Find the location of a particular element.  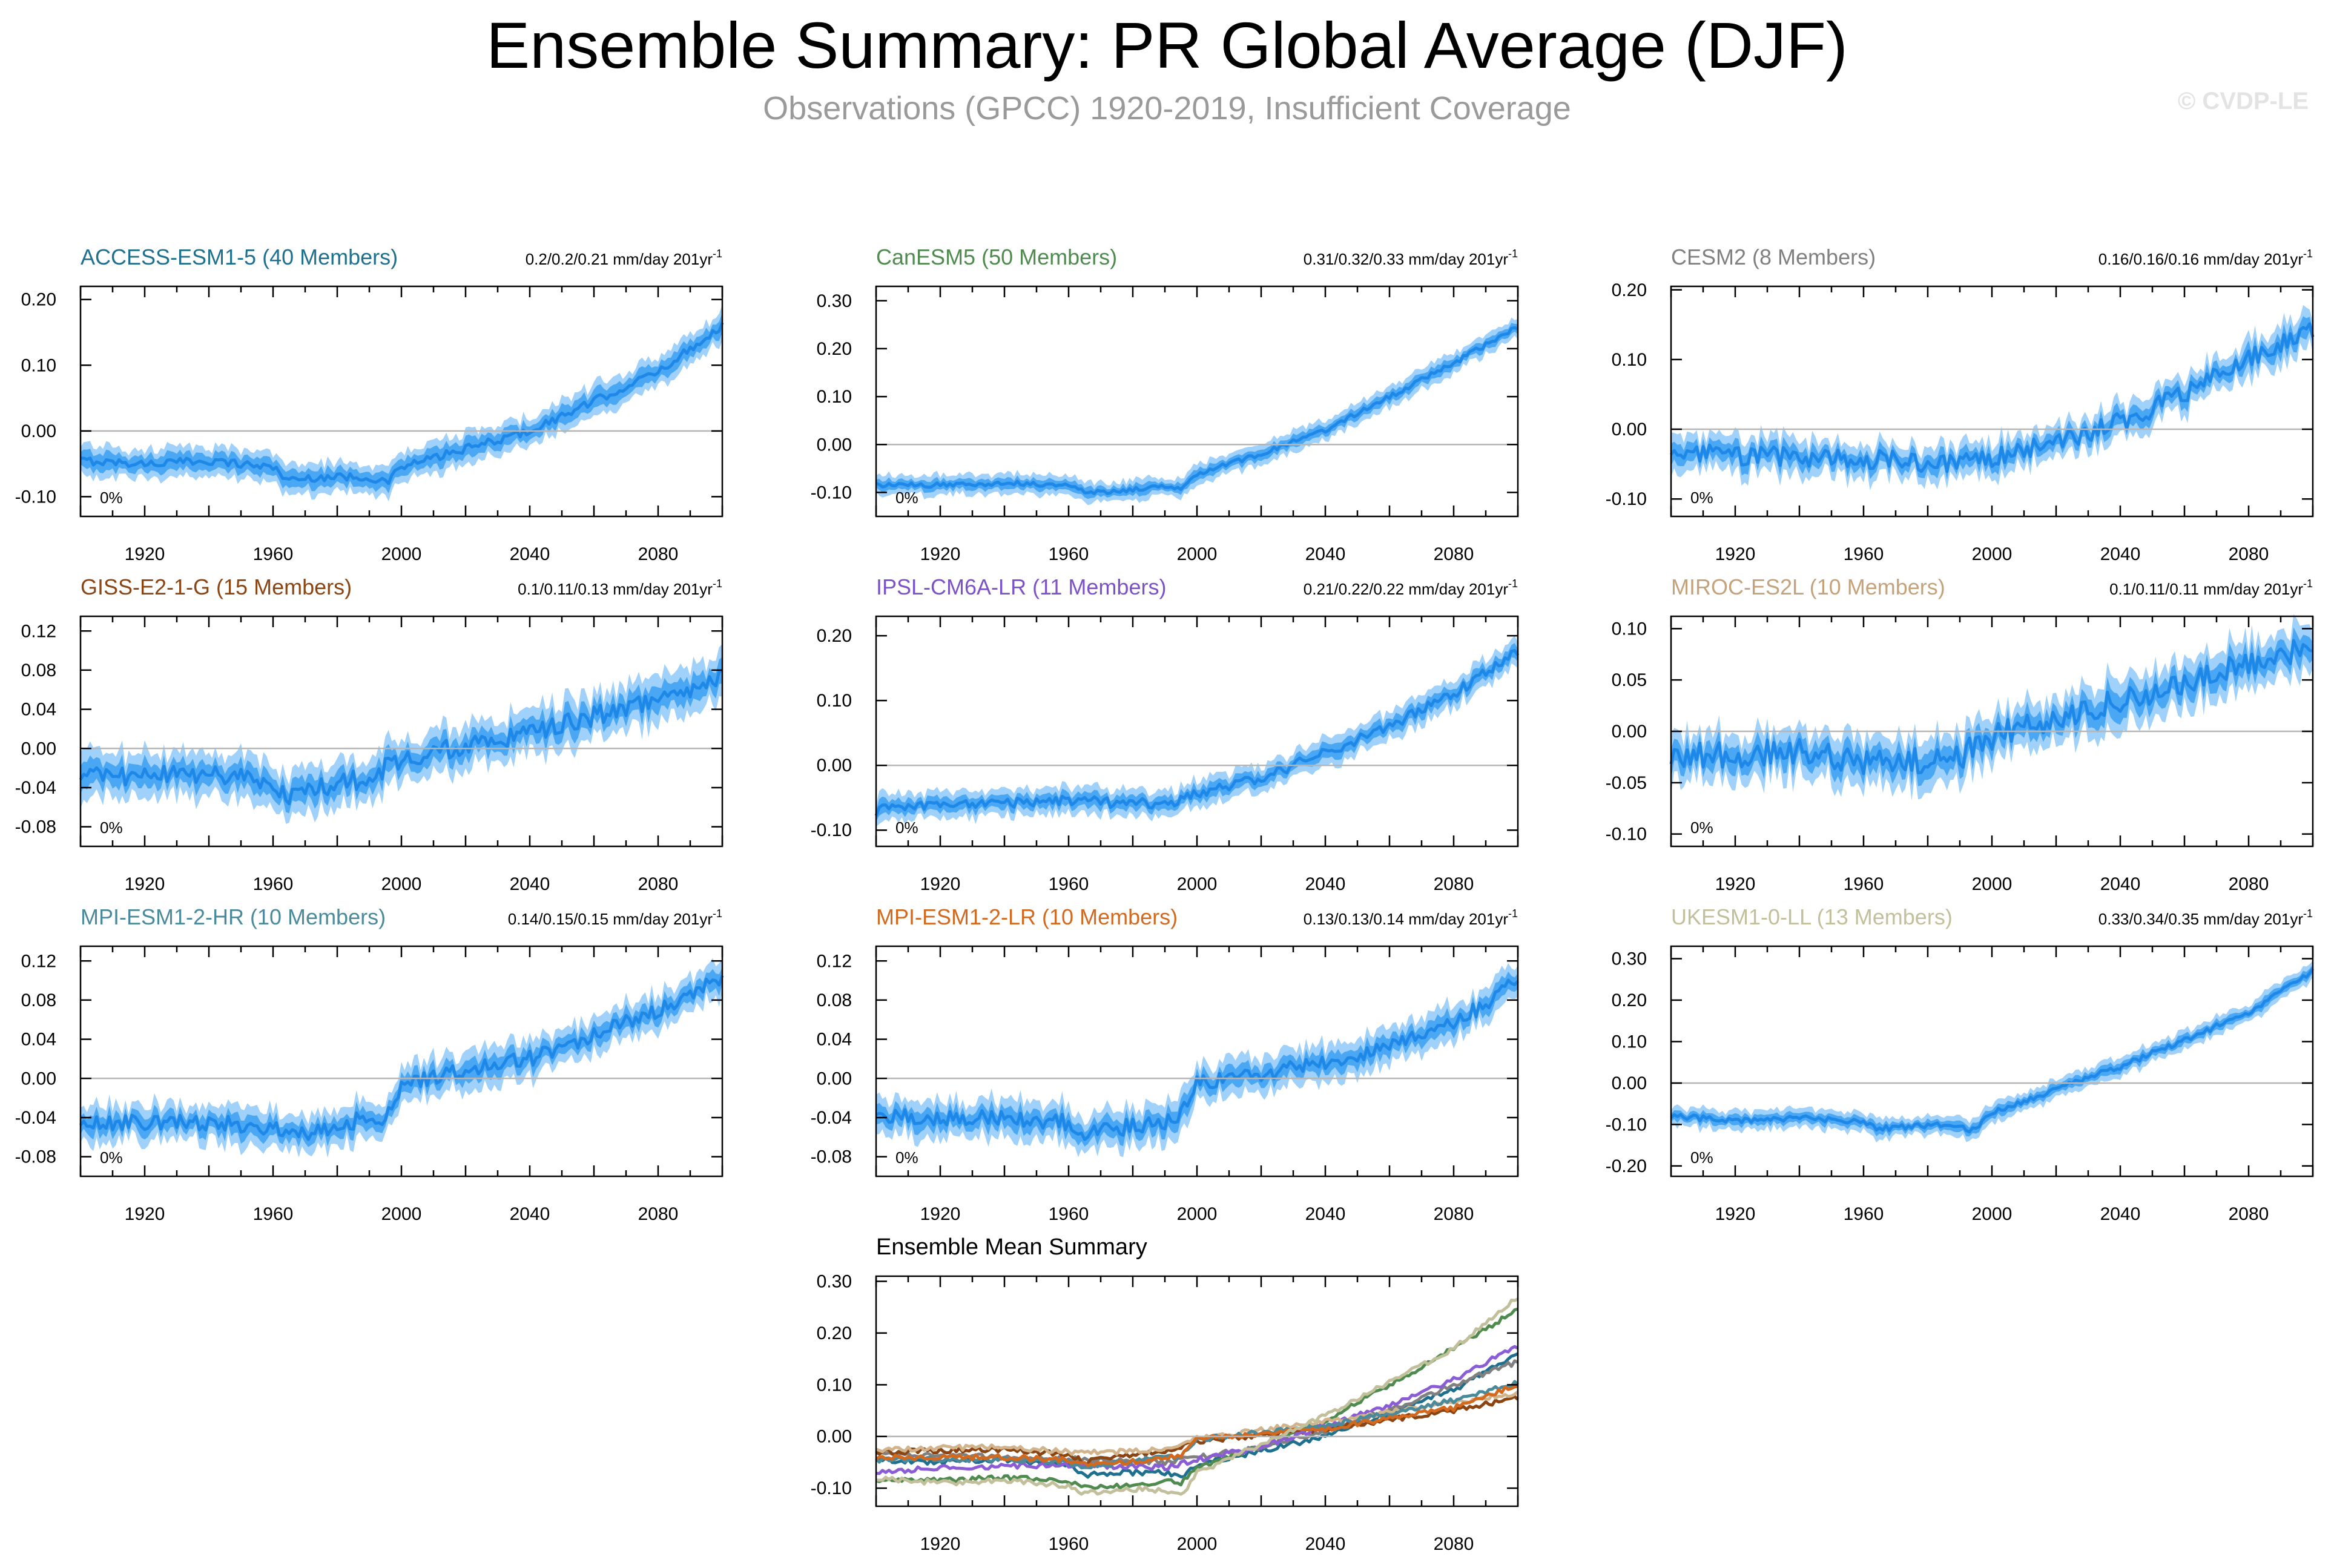

panel-title: MIROC-ES2L (10 Members) is located at coordinates (1808, 587).